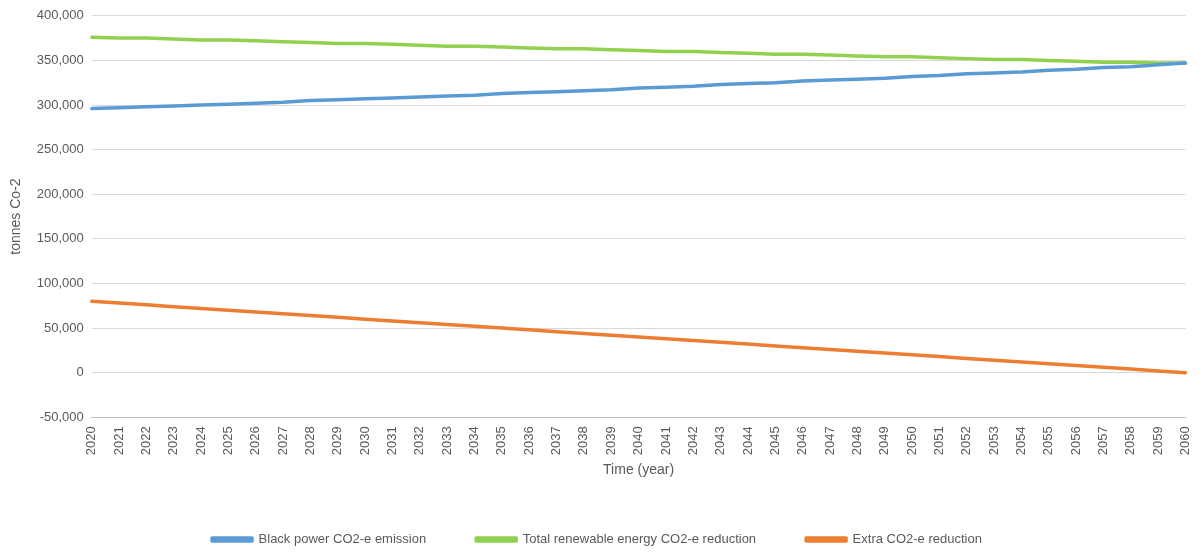  Describe the element at coordinates (200, 441) in the screenshot. I see `x-tick-label: 2024` at that location.